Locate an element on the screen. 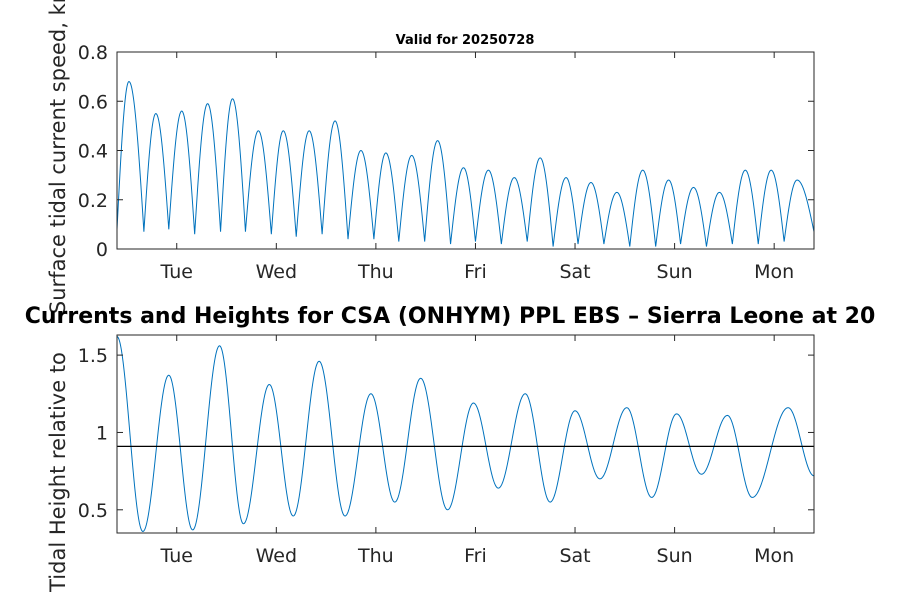 This screenshot has width=900, height=600. ytick-label: 1 is located at coordinates (102, 433).